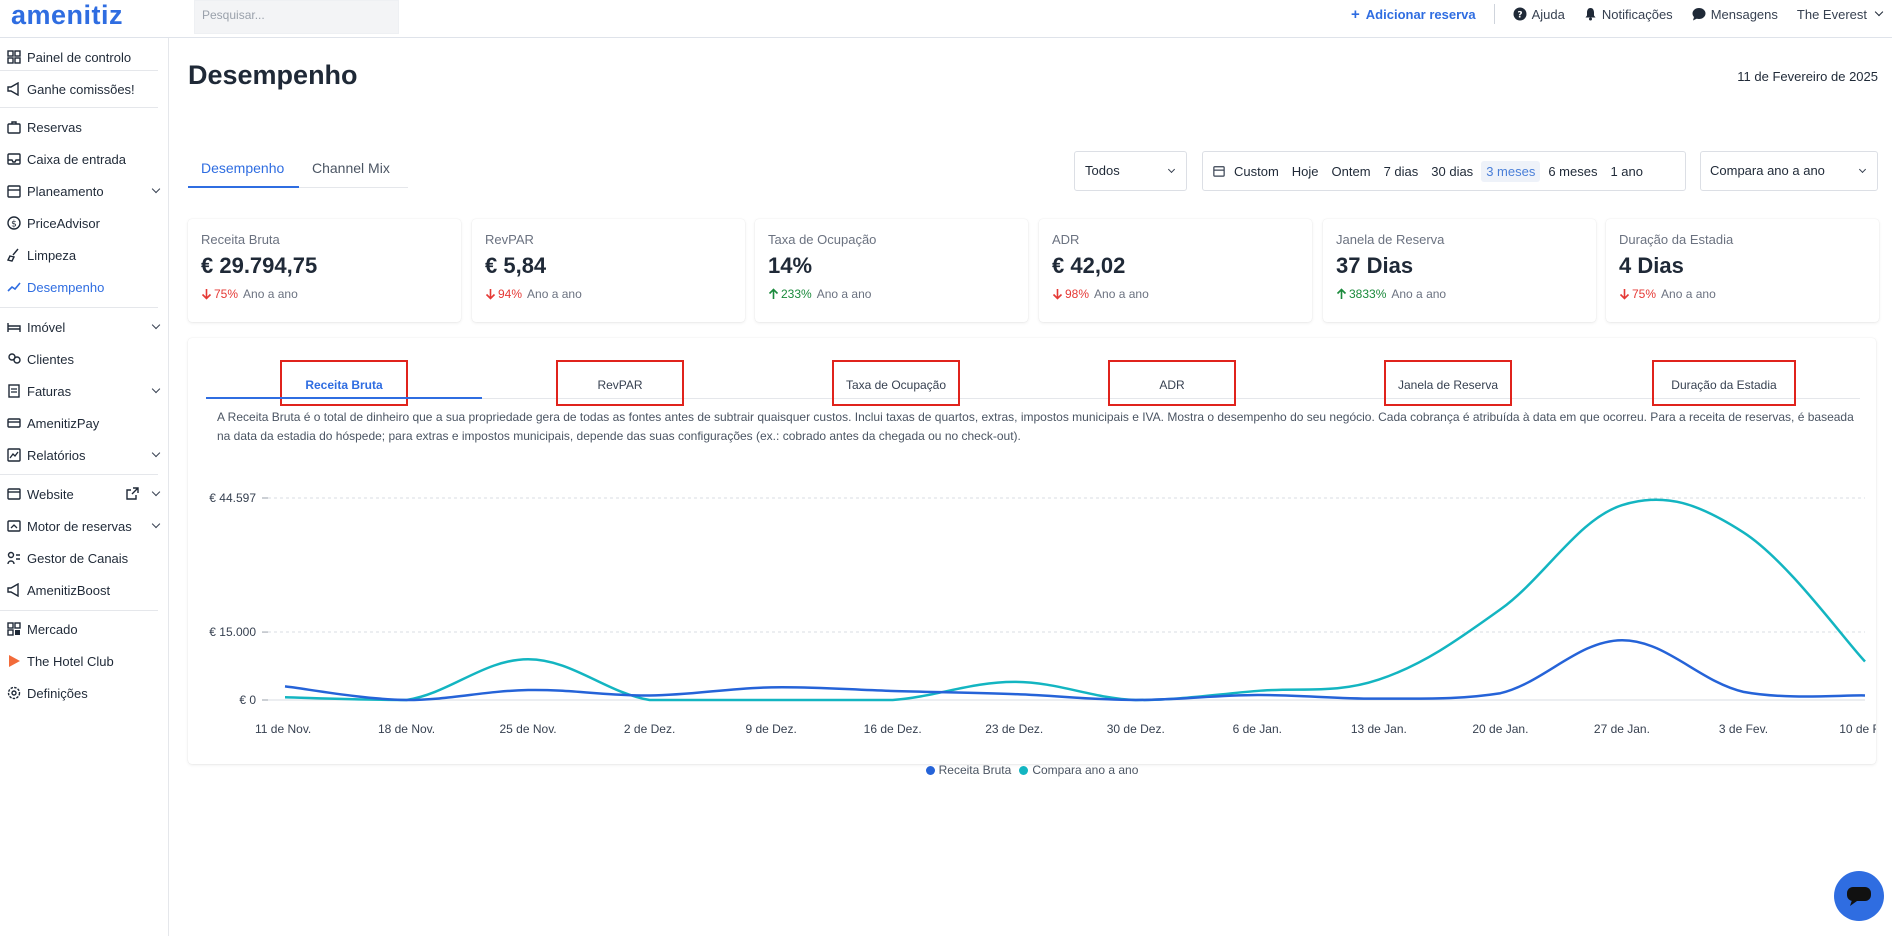  Describe the element at coordinates (84, 255) in the screenshot. I see `sidebar-item-limpeza: Limpeza` at that location.